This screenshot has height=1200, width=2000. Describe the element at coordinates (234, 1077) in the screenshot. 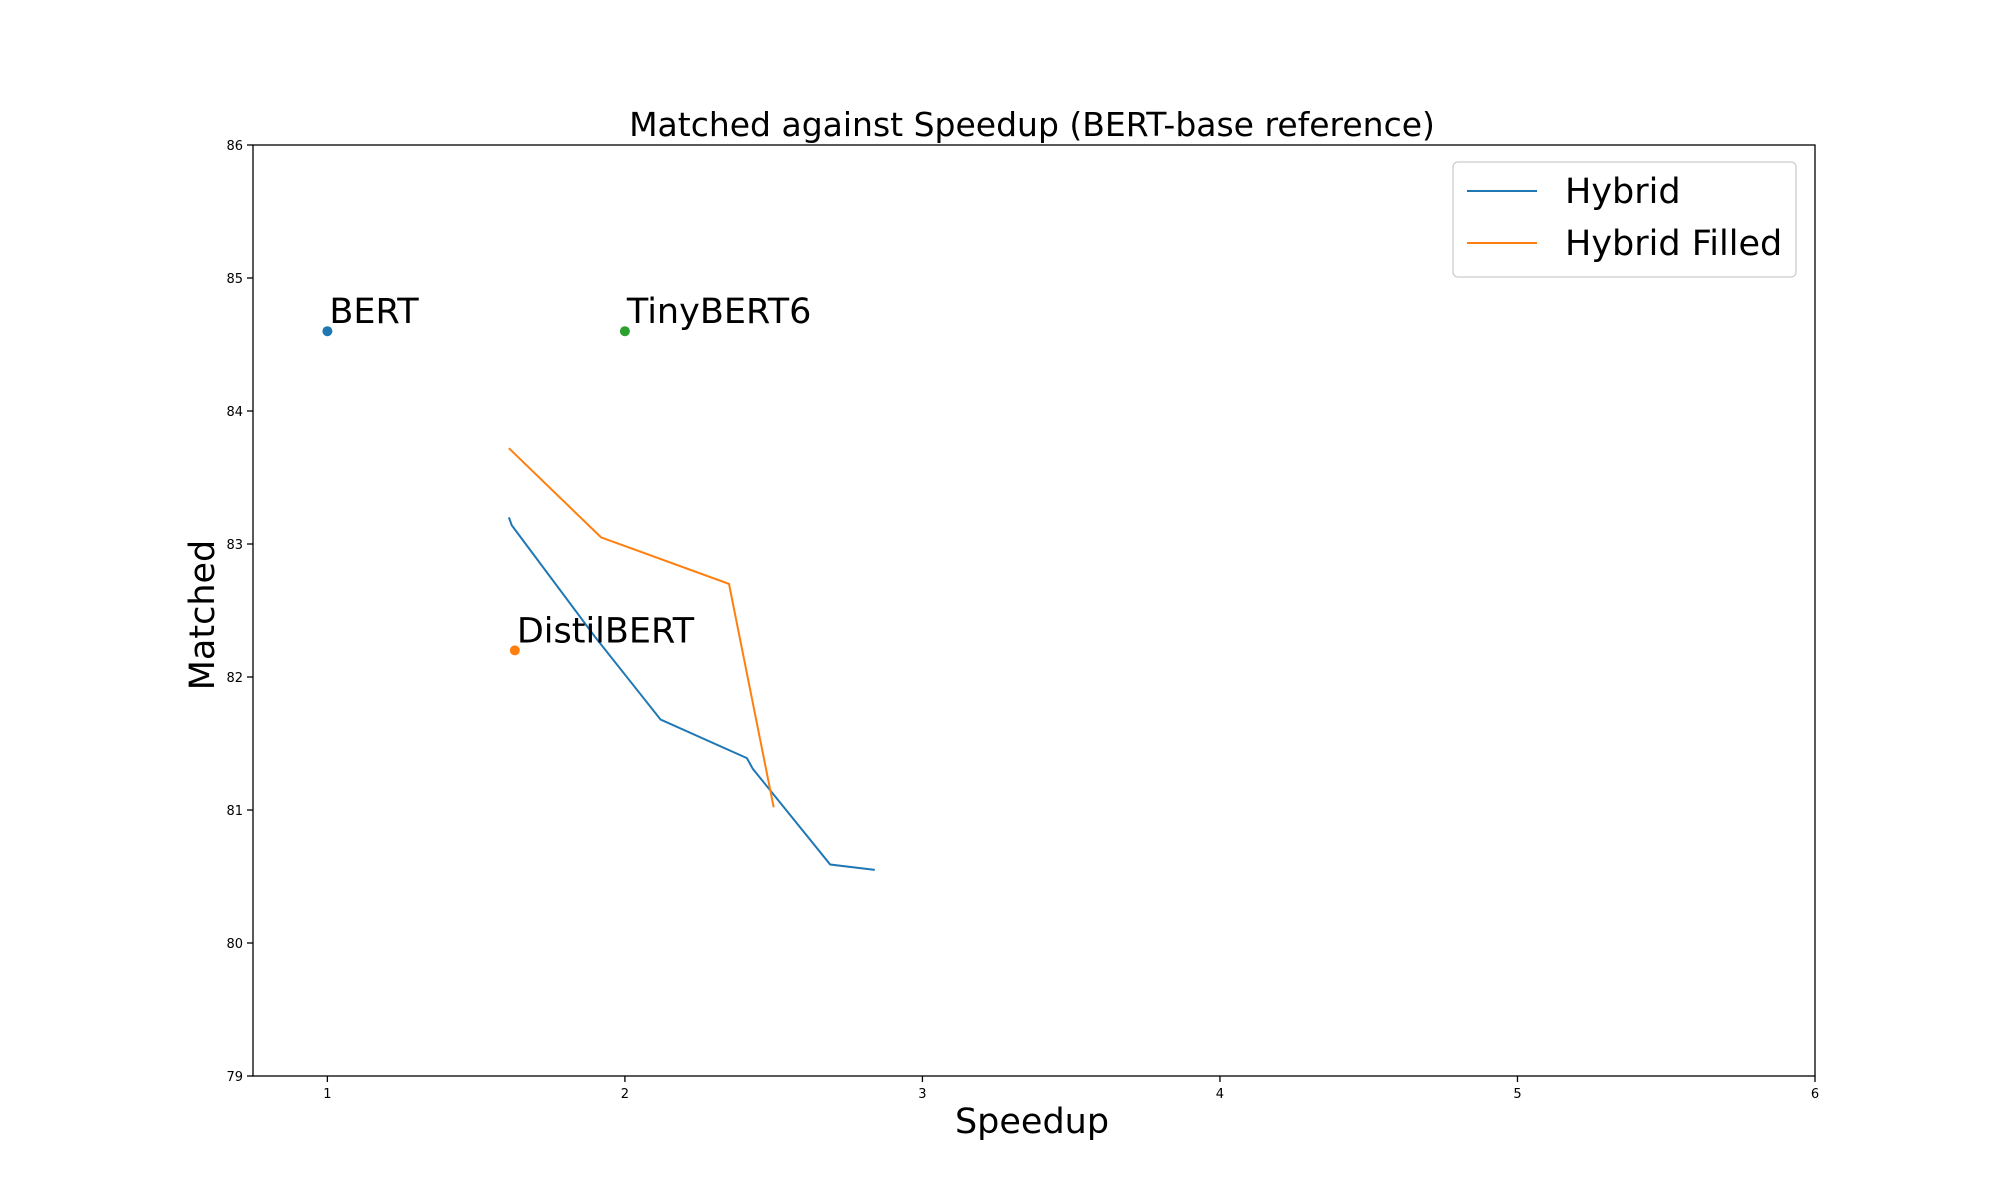

I see `y-tick-label: 79` at that location.